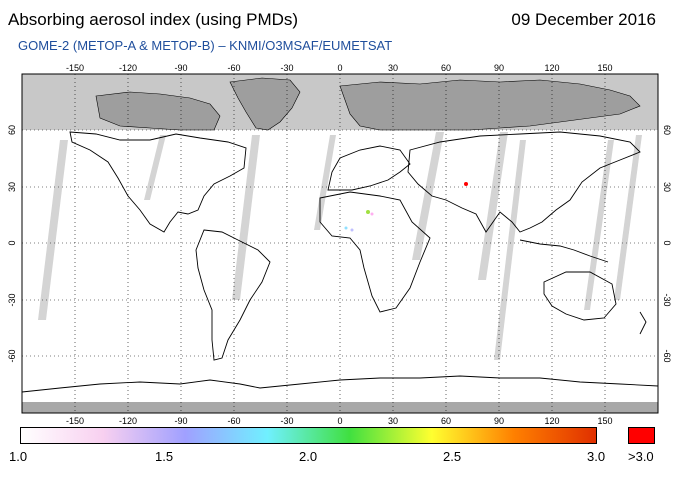 Image resolution: width=676 pixels, height=480 pixels. What do you see at coordinates (340, 407) in the screenshot?
I see `south-no-data-band` at bounding box center [340, 407].